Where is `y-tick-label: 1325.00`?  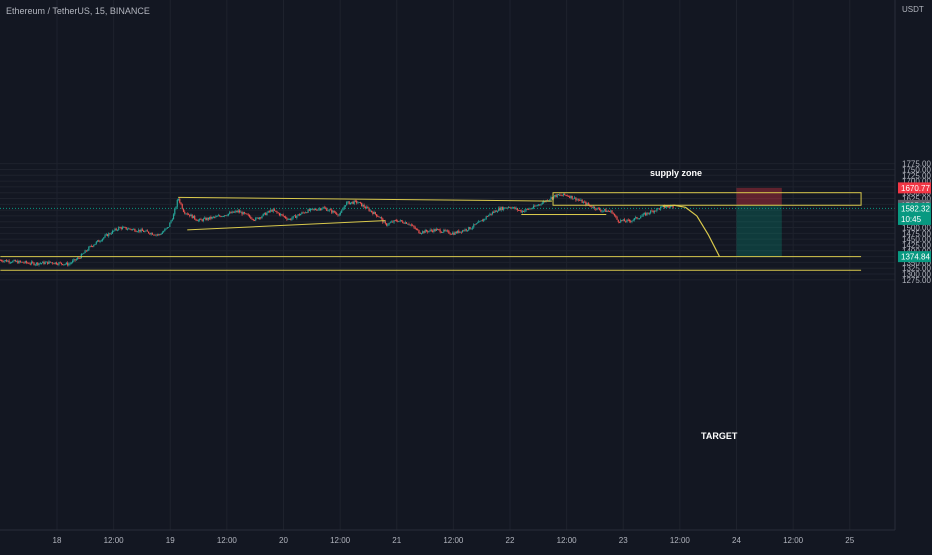 y-tick-label: 1325.00 is located at coordinates (916, 268).